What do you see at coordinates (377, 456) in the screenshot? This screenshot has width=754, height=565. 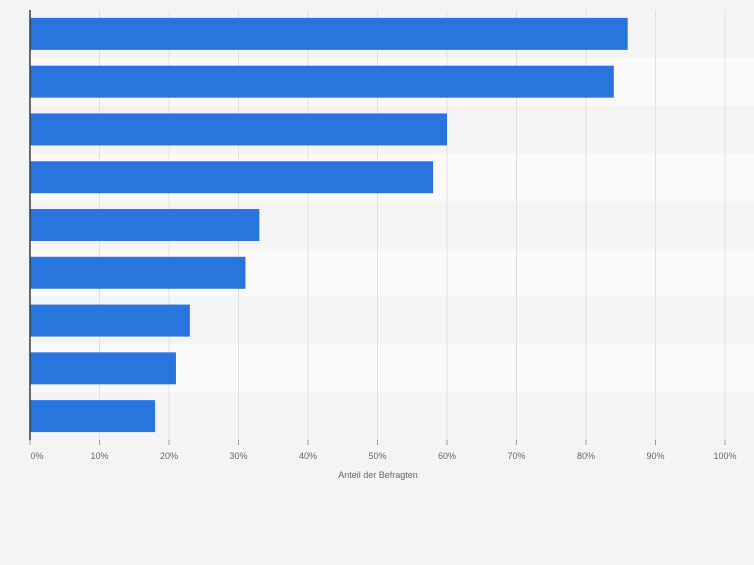 I see `x-tick-label: 50%` at bounding box center [377, 456].